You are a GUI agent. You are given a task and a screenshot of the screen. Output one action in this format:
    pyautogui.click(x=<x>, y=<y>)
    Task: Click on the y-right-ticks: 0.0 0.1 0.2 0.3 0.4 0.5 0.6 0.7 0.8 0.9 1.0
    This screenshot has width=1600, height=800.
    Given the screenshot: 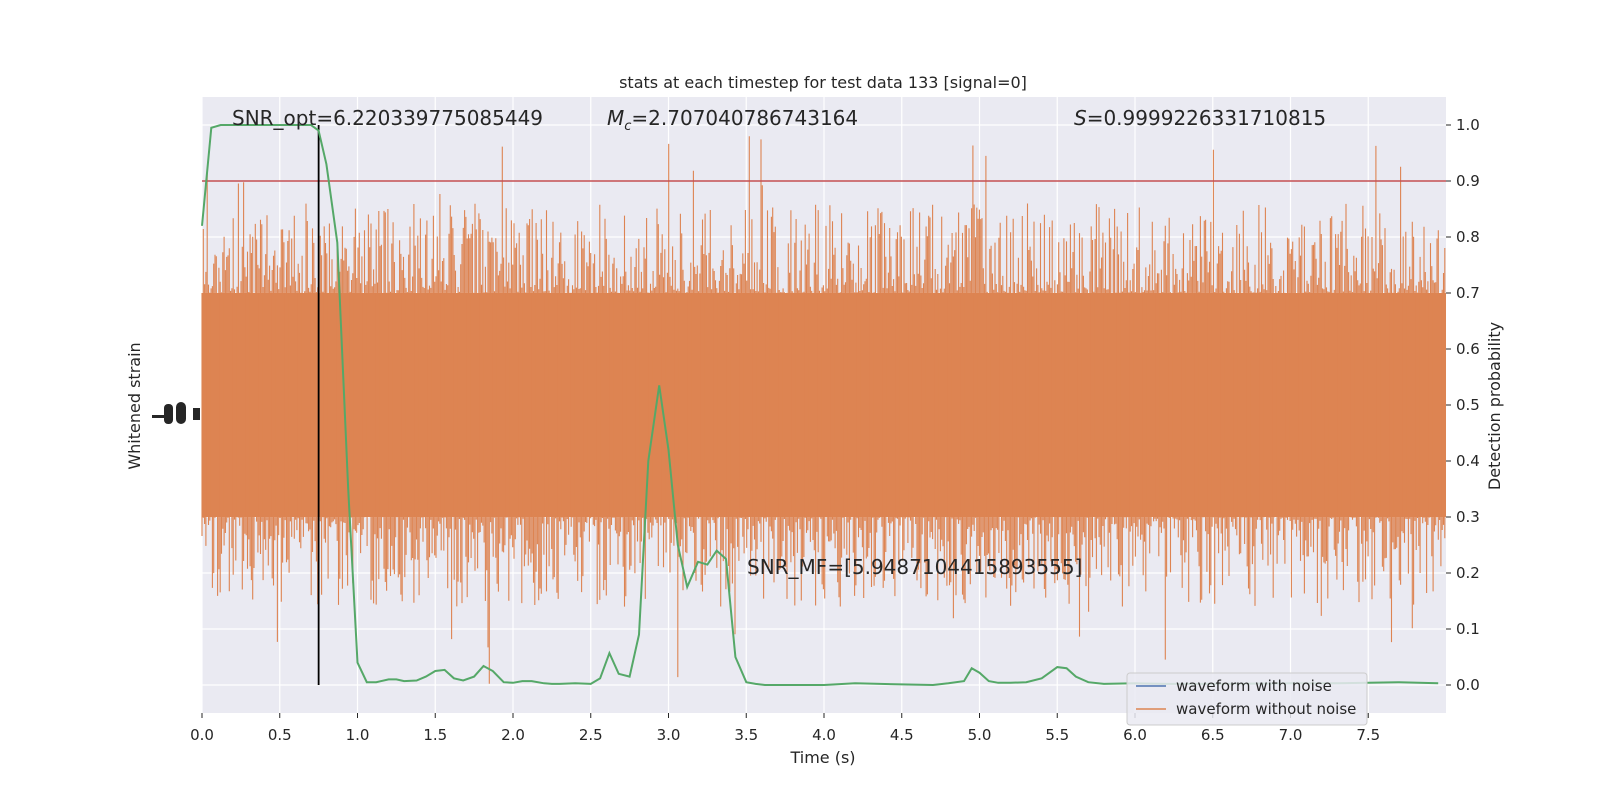 What is the action you would take?
    pyautogui.click(x=1463, y=405)
    